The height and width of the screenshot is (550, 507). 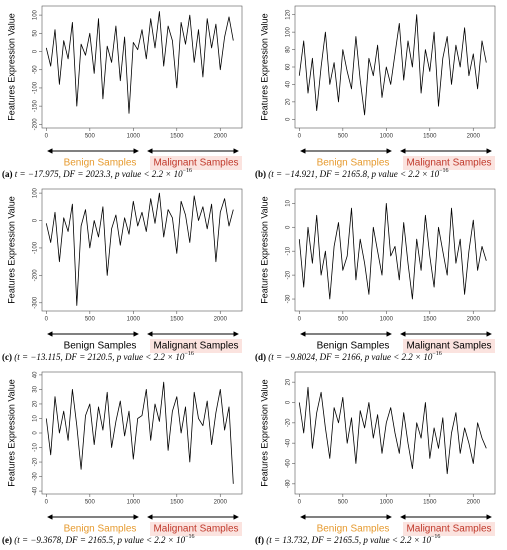 What do you see at coordinates (260, 357) in the screenshot?
I see `caption-label: (d)` at bounding box center [260, 357].